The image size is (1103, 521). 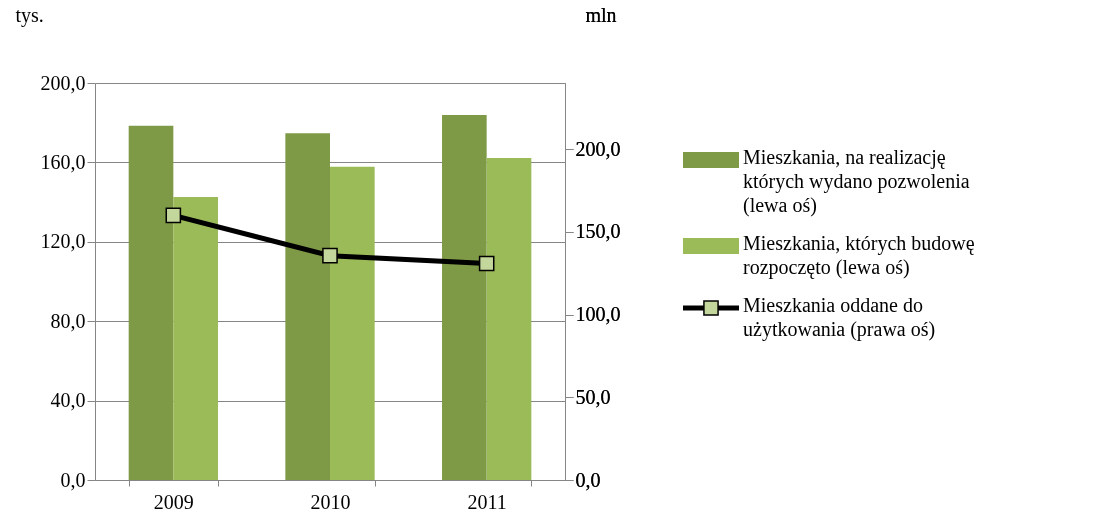 What do you see at coordinates (68, 400) in the screenshot?
I see `y-tick-label: 40,0` at bounding box center [68, 400].